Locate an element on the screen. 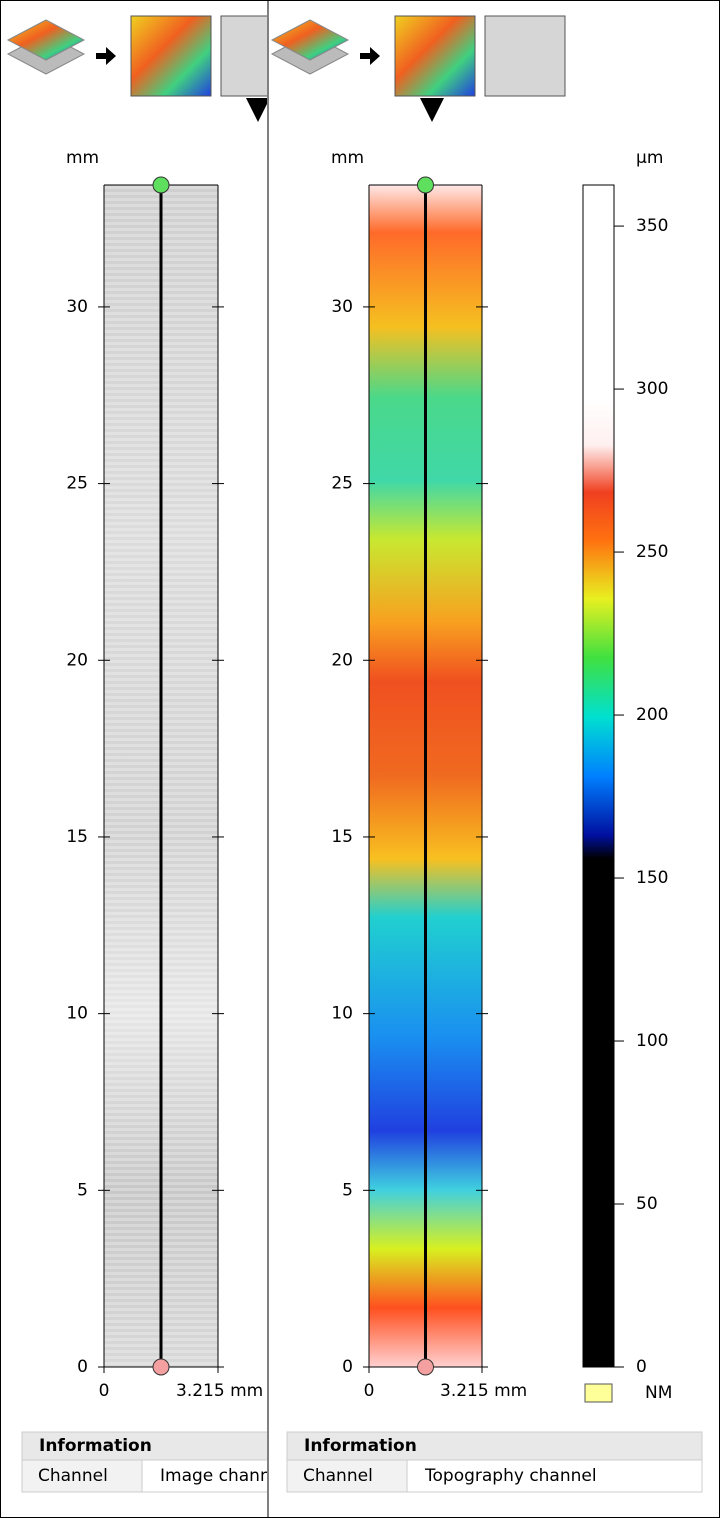 Image resolution: width=720 pixels, height=1518 pixels. info-cell: Image channel is located at coordinates (223, 1476).